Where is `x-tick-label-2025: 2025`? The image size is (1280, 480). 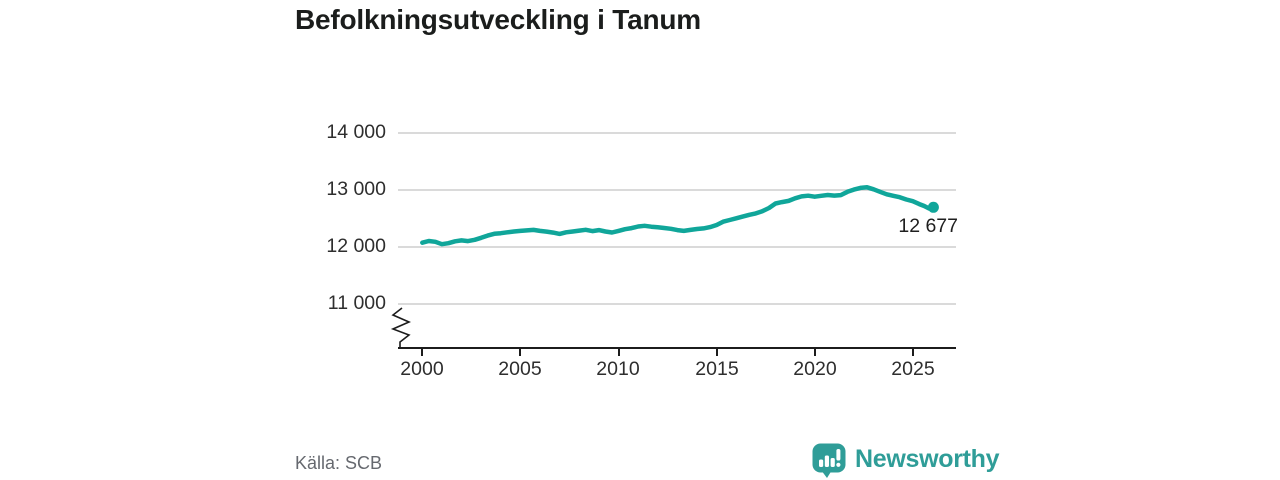
x-tick-label-2025: 2025 is located at coordinates (913, 369).